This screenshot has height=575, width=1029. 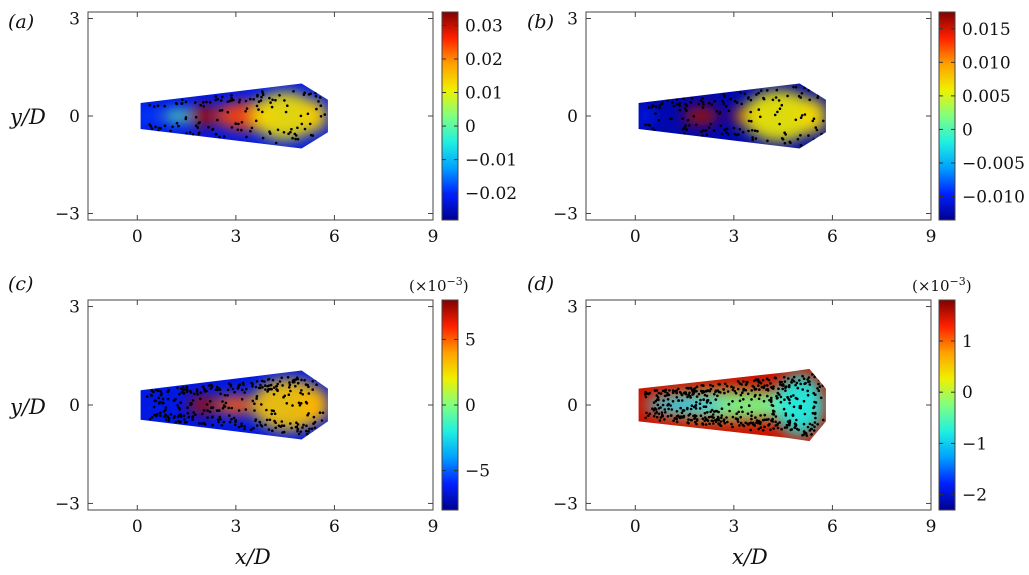 I want to click on x-tick-label: 9, so click(x=931, y=527).